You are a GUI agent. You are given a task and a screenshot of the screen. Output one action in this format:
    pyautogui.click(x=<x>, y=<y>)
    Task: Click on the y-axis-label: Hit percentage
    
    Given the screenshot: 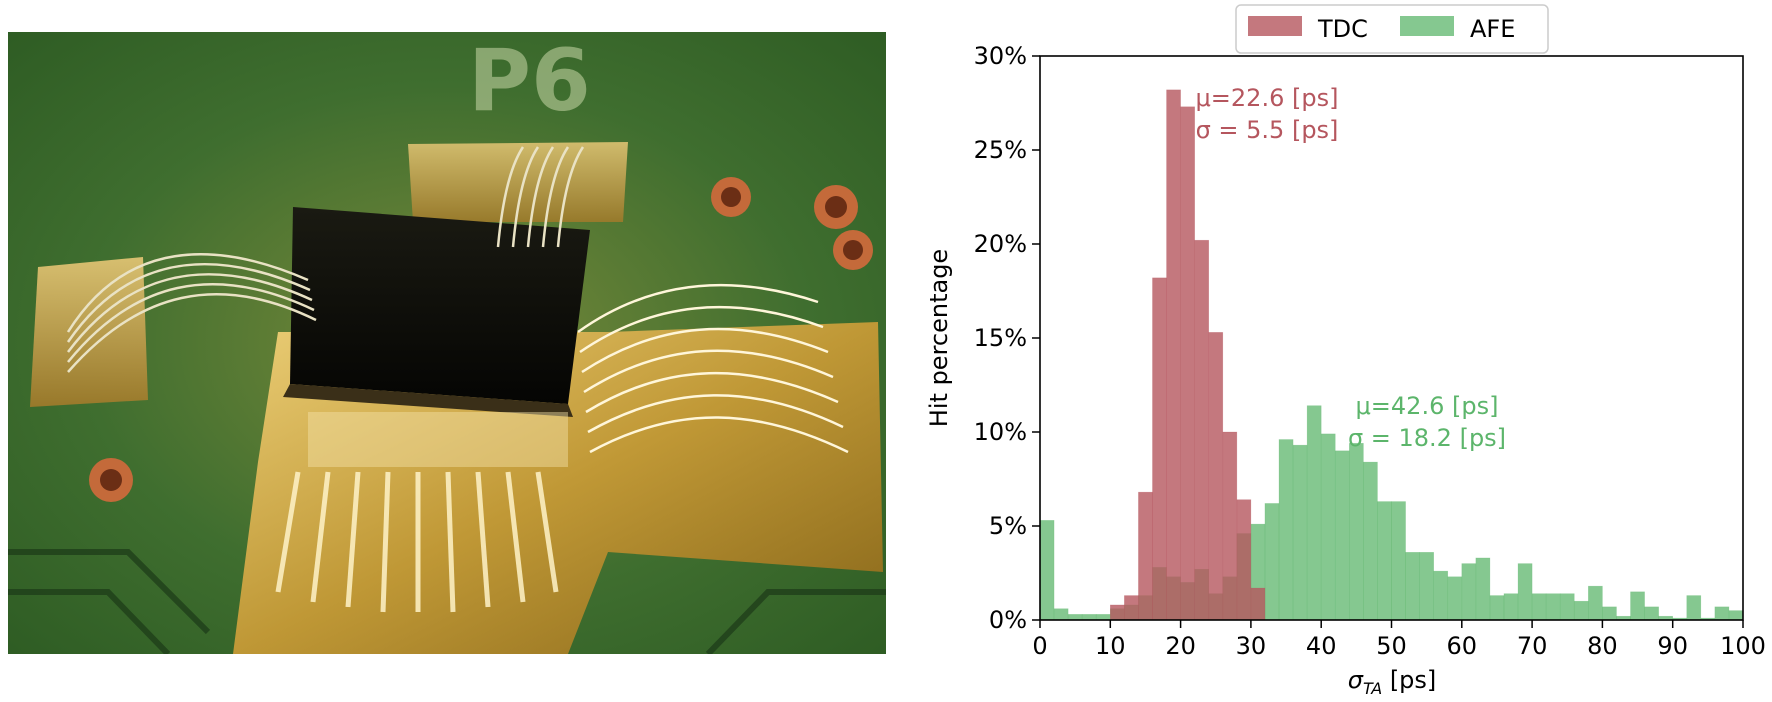 What is the action you would take?
    pyautogui.click(x=939, y=338)
    